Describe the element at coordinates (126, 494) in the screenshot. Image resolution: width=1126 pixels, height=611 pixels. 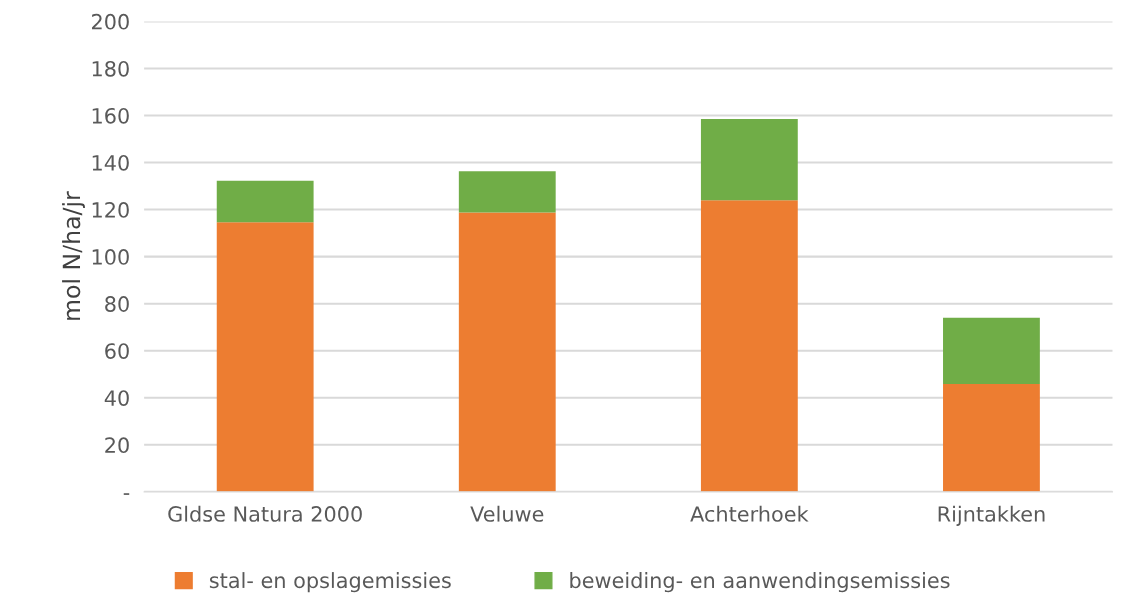
I see `y-tick-label: -` at that location.